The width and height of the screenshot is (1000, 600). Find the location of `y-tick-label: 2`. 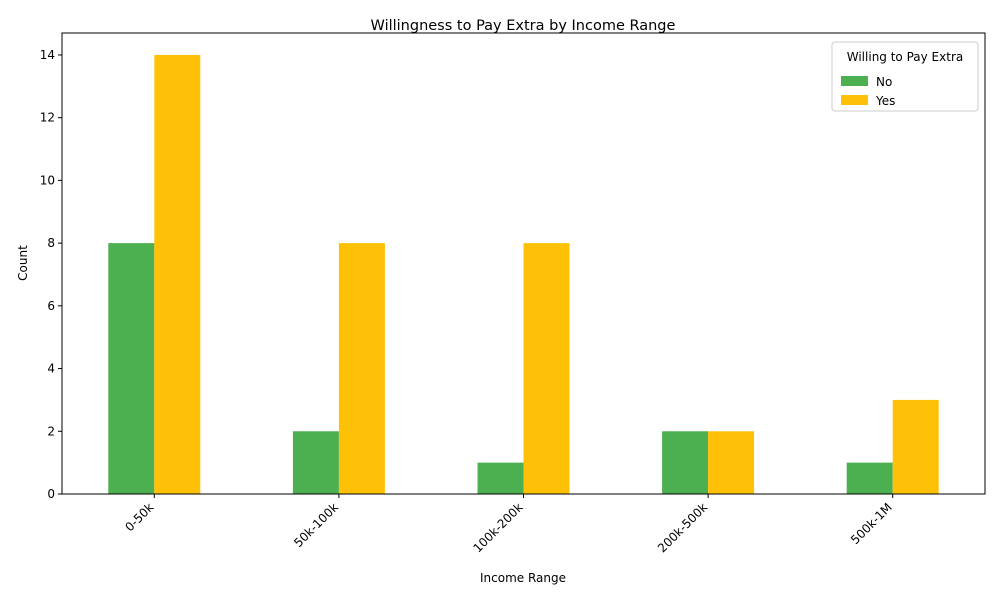

y-tick-label: 2 is located at coordinates (51, 431).